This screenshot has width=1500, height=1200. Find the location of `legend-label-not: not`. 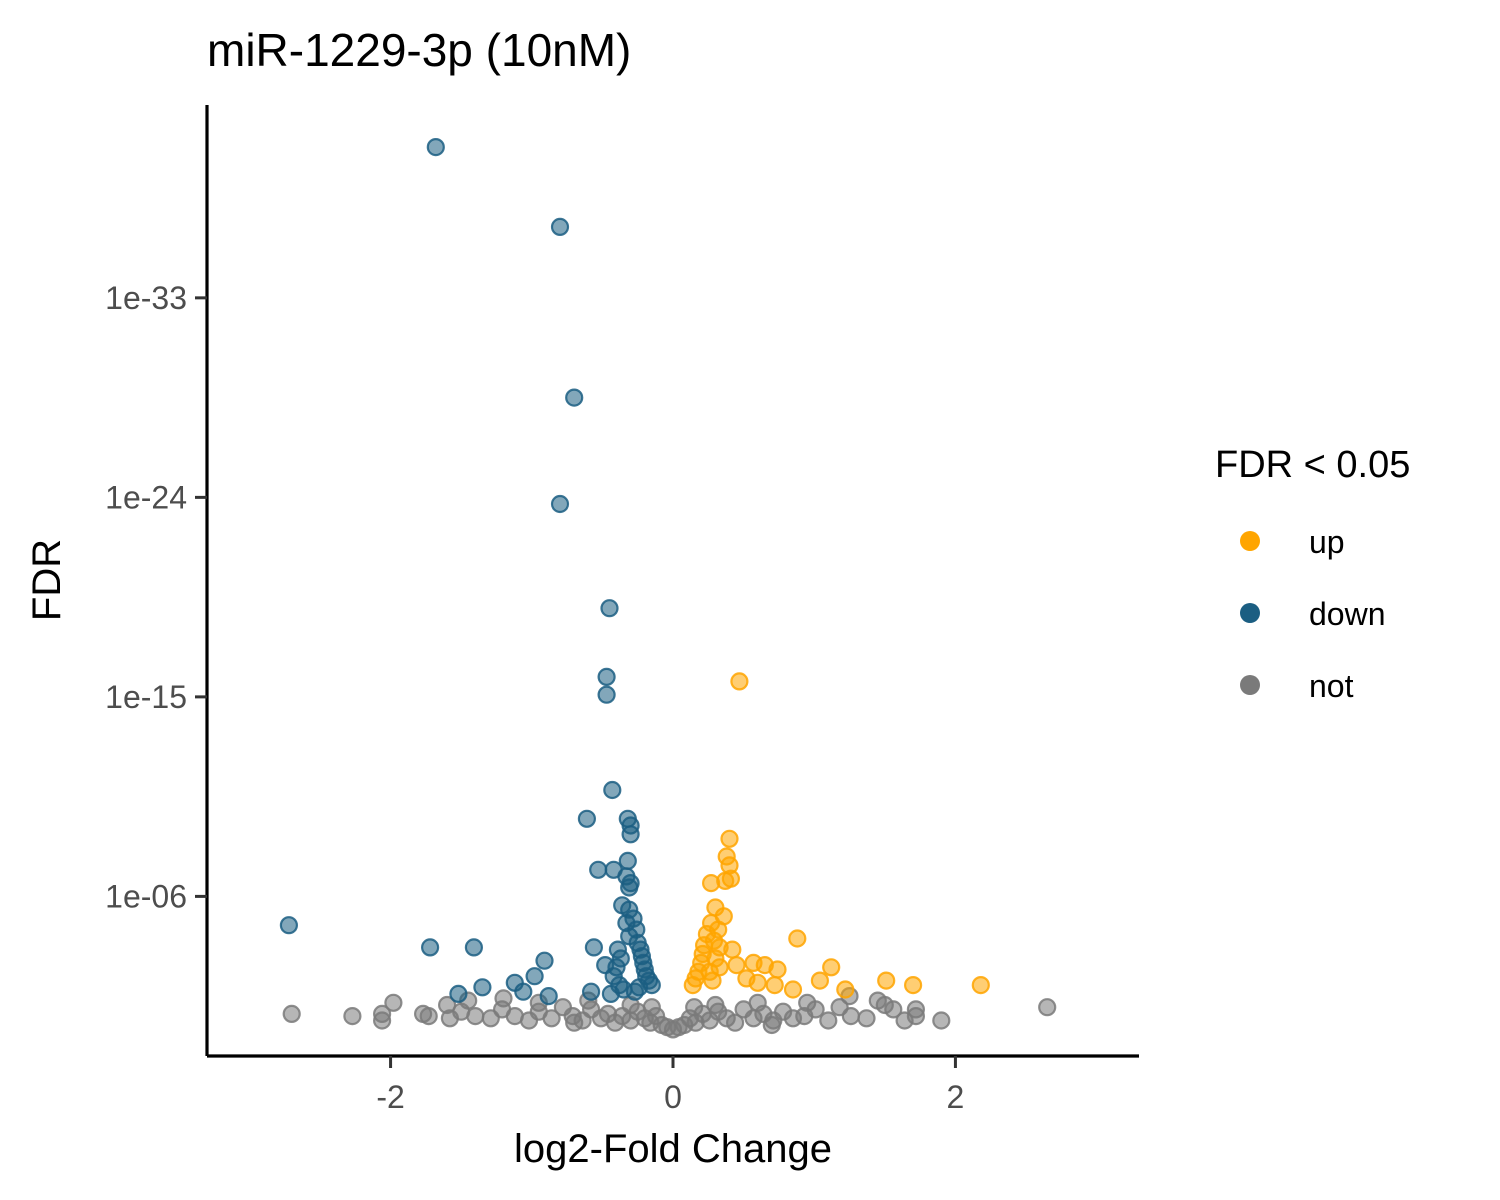

legend-label-not: not is located at coordinates (1331, 686).